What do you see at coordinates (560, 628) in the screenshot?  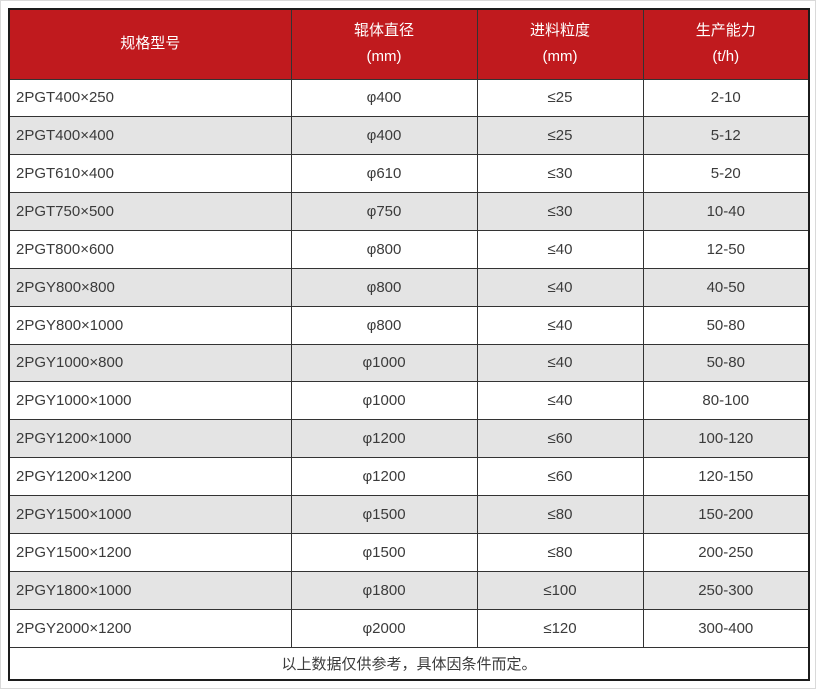 I see `cell-feed-size: ≤120` at bounding box center [560, 628].